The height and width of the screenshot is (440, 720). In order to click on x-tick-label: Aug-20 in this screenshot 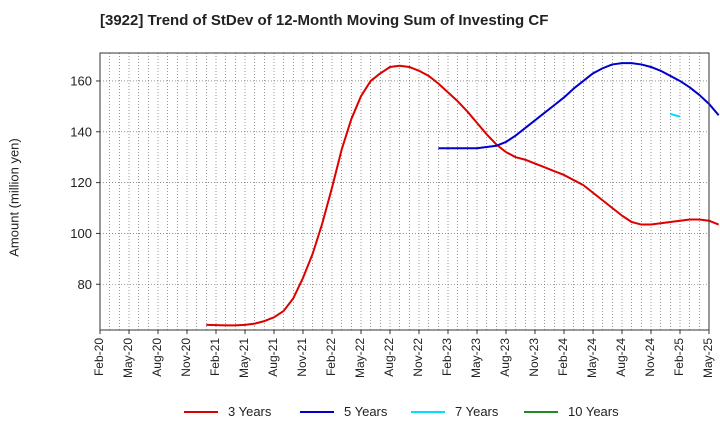, I will do `click(157, 357)`.